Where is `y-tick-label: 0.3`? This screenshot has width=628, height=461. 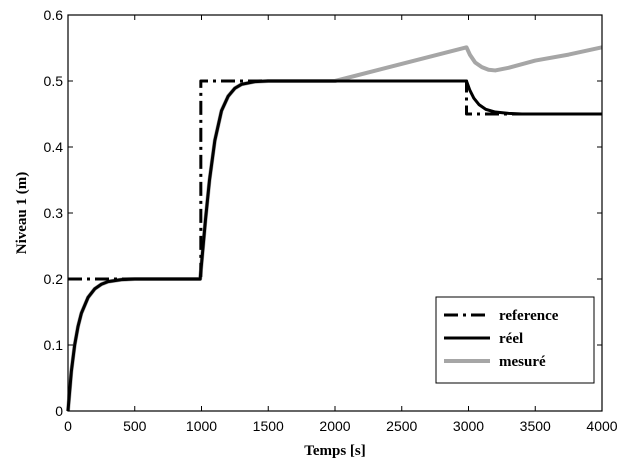 y-tick-label: 0.3 is located at coordinates (54, 213).